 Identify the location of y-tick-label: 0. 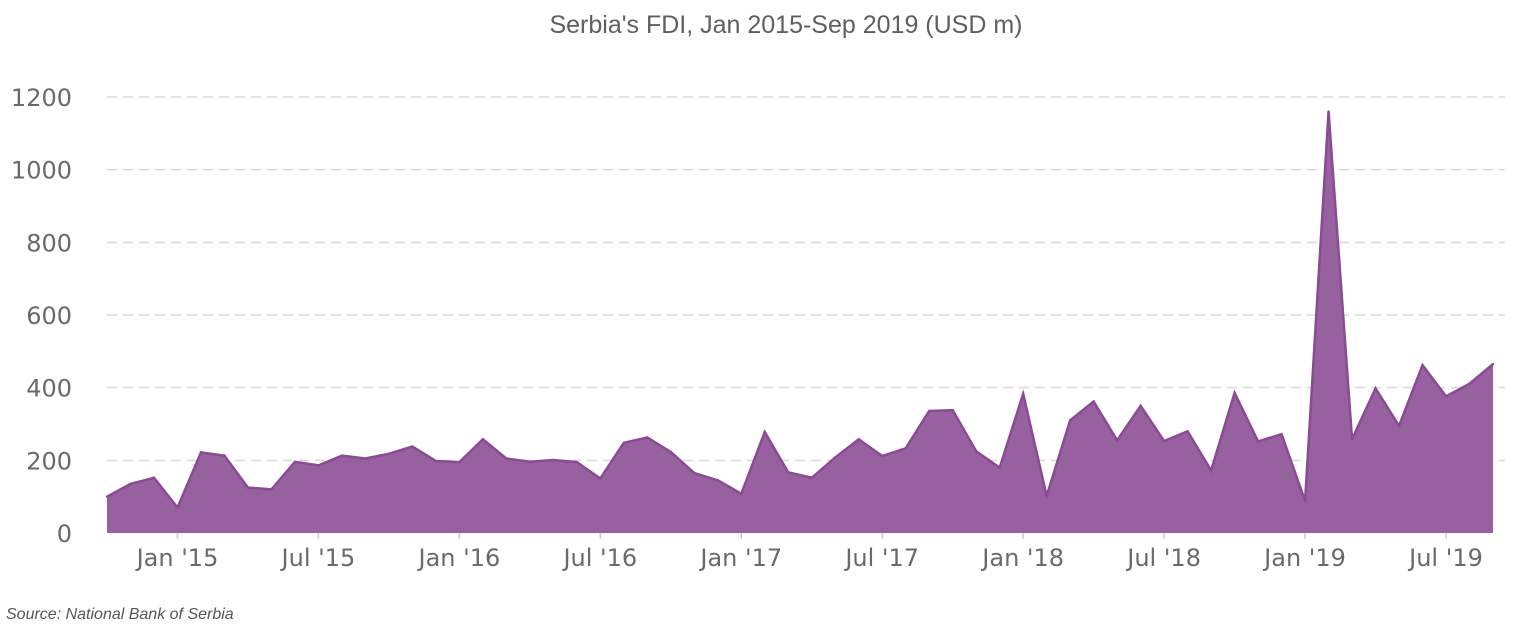
(64, 534).